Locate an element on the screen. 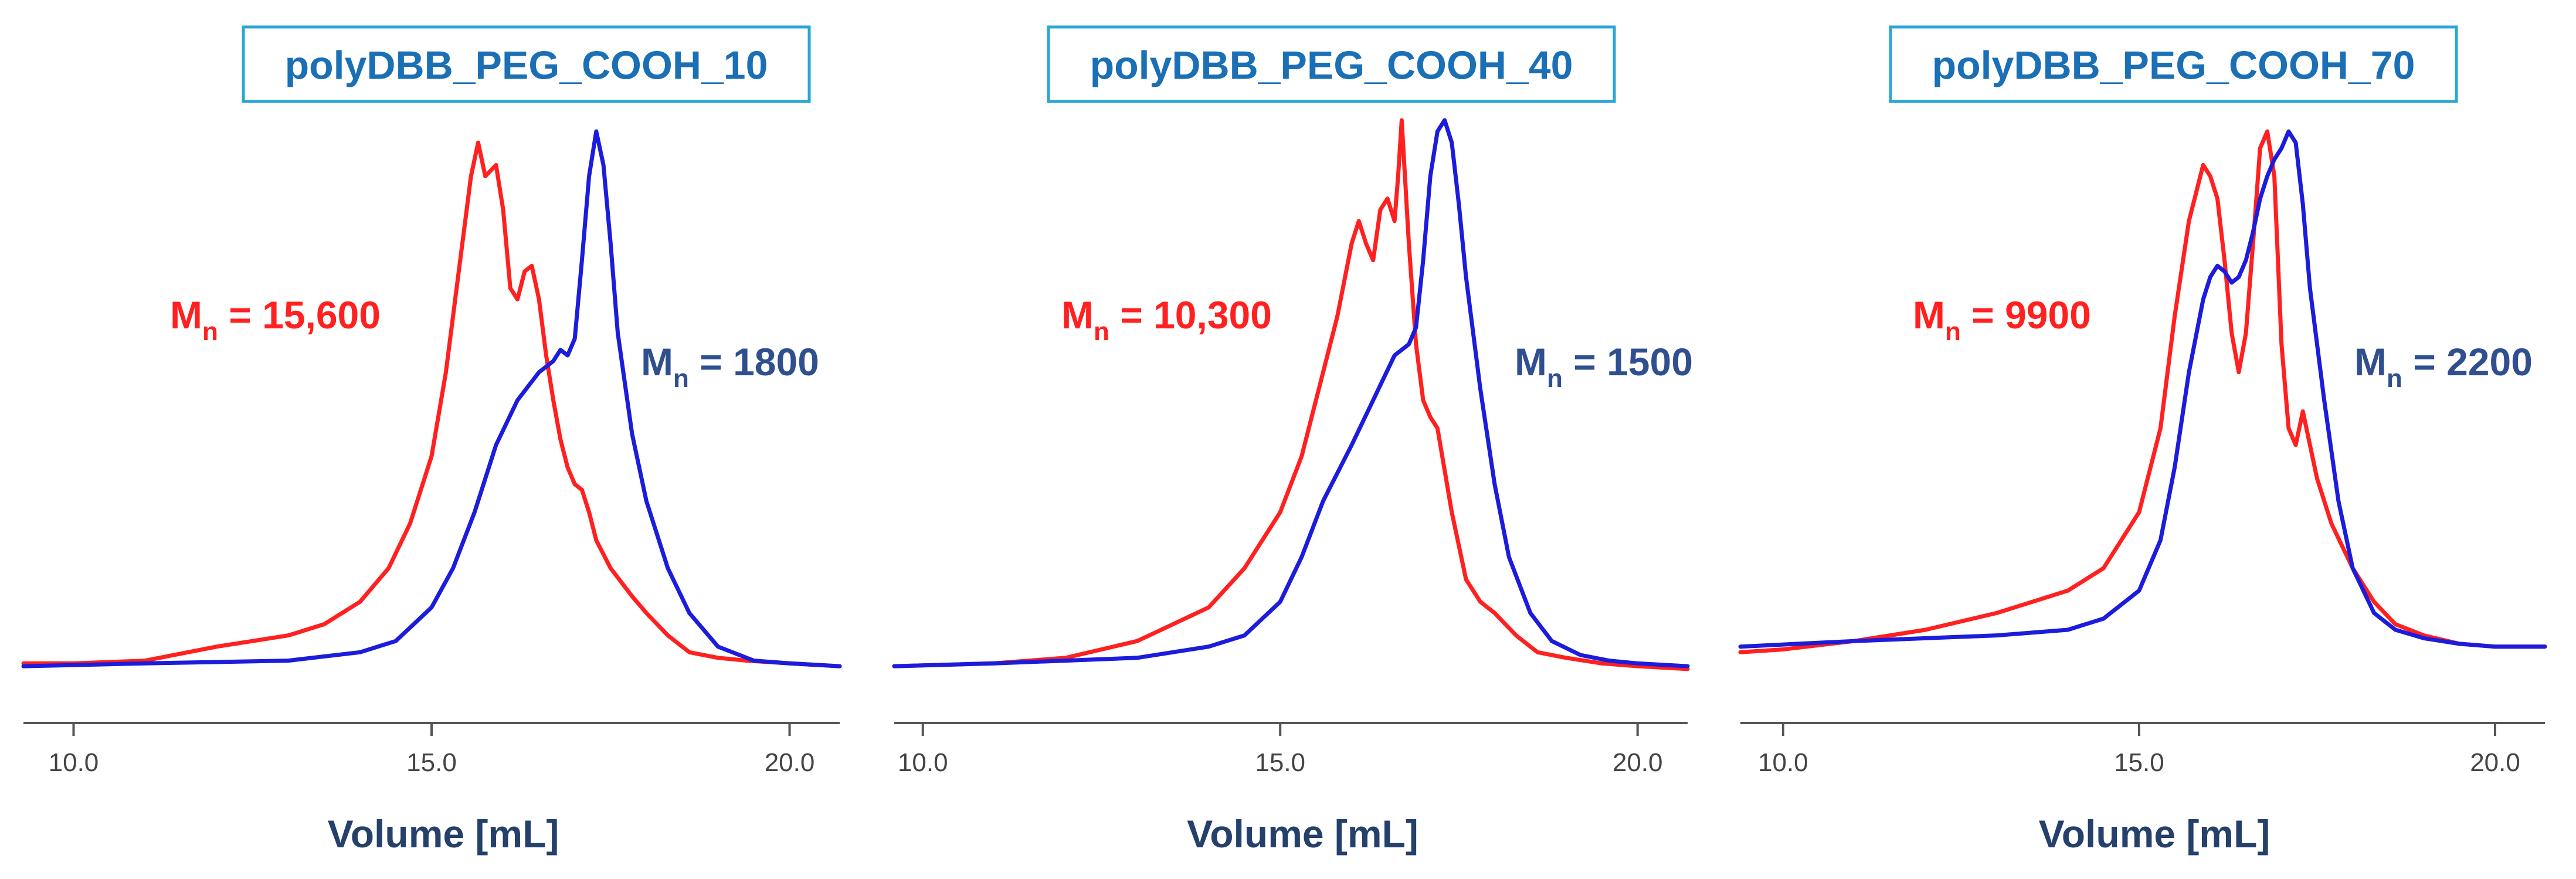 The width and height of the screenshot is (2576, 879). mn-label-blue: Mn = 2200 is located at coordinates (2443, 366).